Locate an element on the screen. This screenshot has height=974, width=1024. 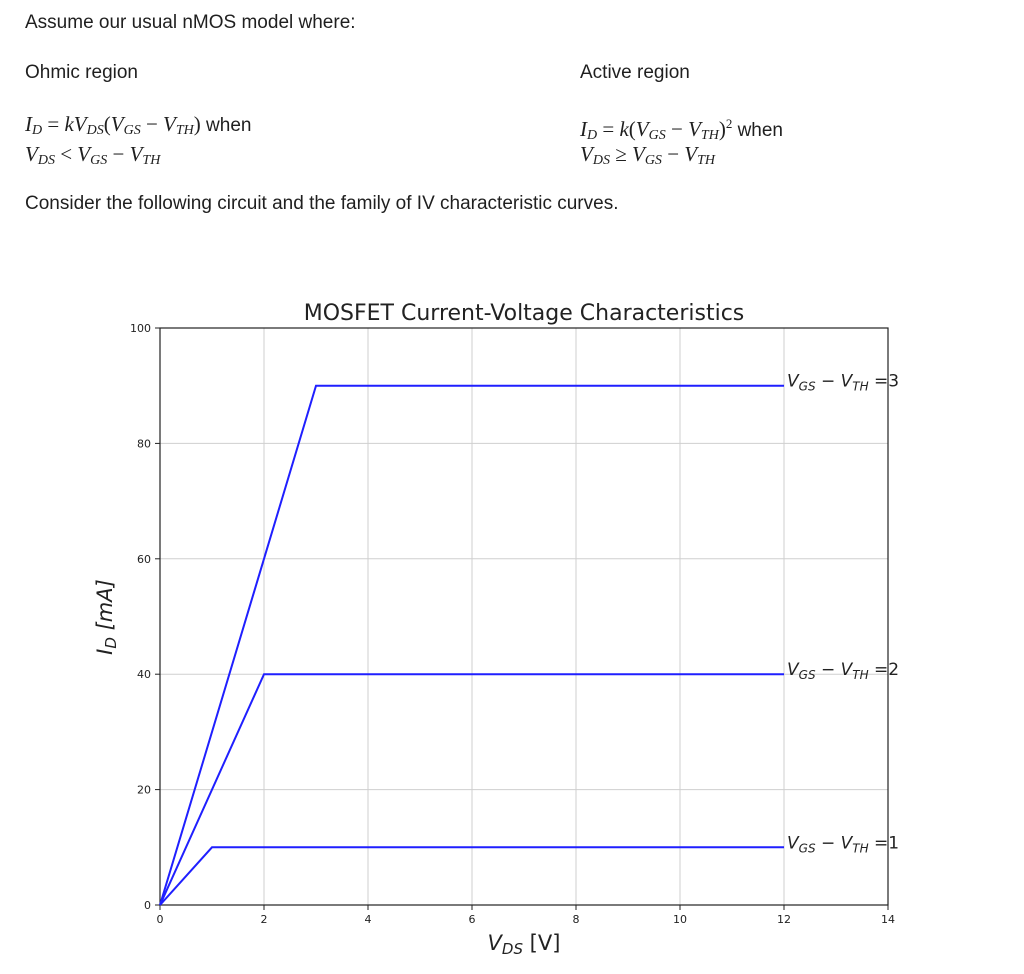
ohmic-when: when is located at coordinates (229, 125).